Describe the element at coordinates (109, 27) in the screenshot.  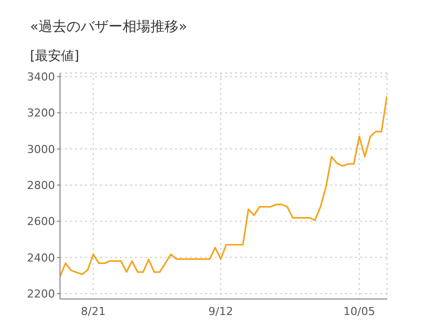
I see `chart-title: «過去のバザー相場推移»` at that location.